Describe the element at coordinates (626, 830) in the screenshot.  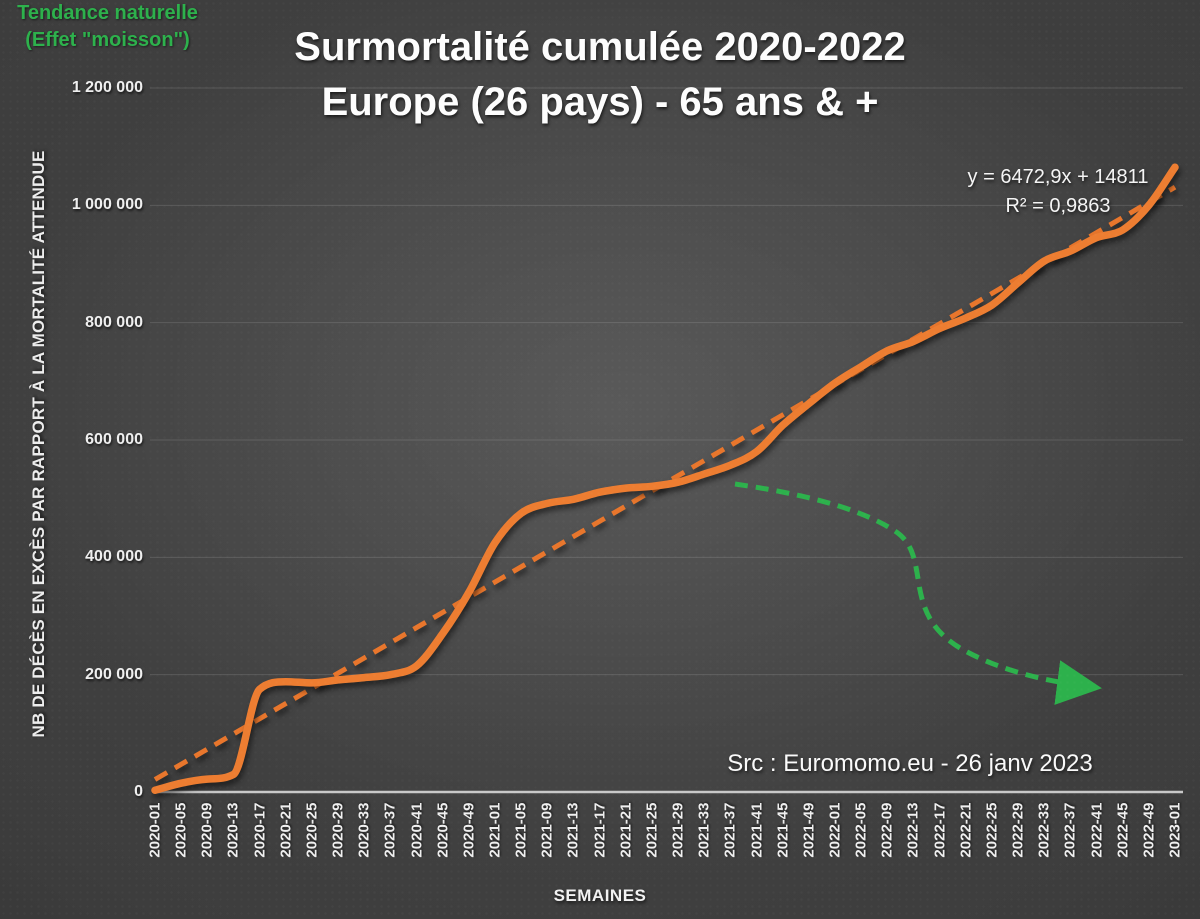
I see `x-tick-label: 2021-21` at that location.